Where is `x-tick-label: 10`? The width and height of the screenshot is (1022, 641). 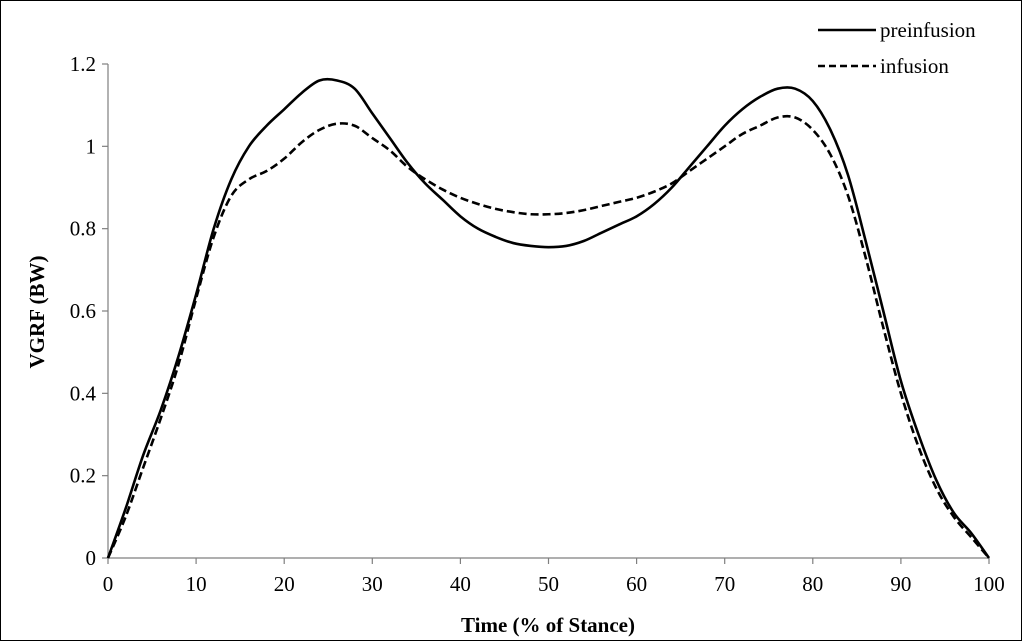
x-tick-label: 10 is located at coordinates (196, 584).